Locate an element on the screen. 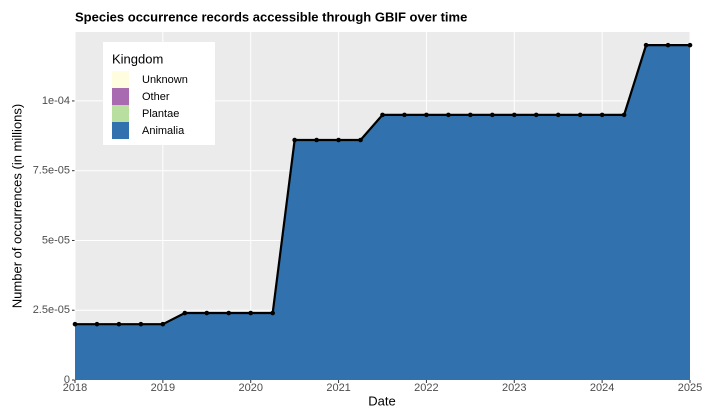 Image resolution: width=707 pixels, height=408 pixels. x-tick-label: 2025 is located at coordinates (690, 388).